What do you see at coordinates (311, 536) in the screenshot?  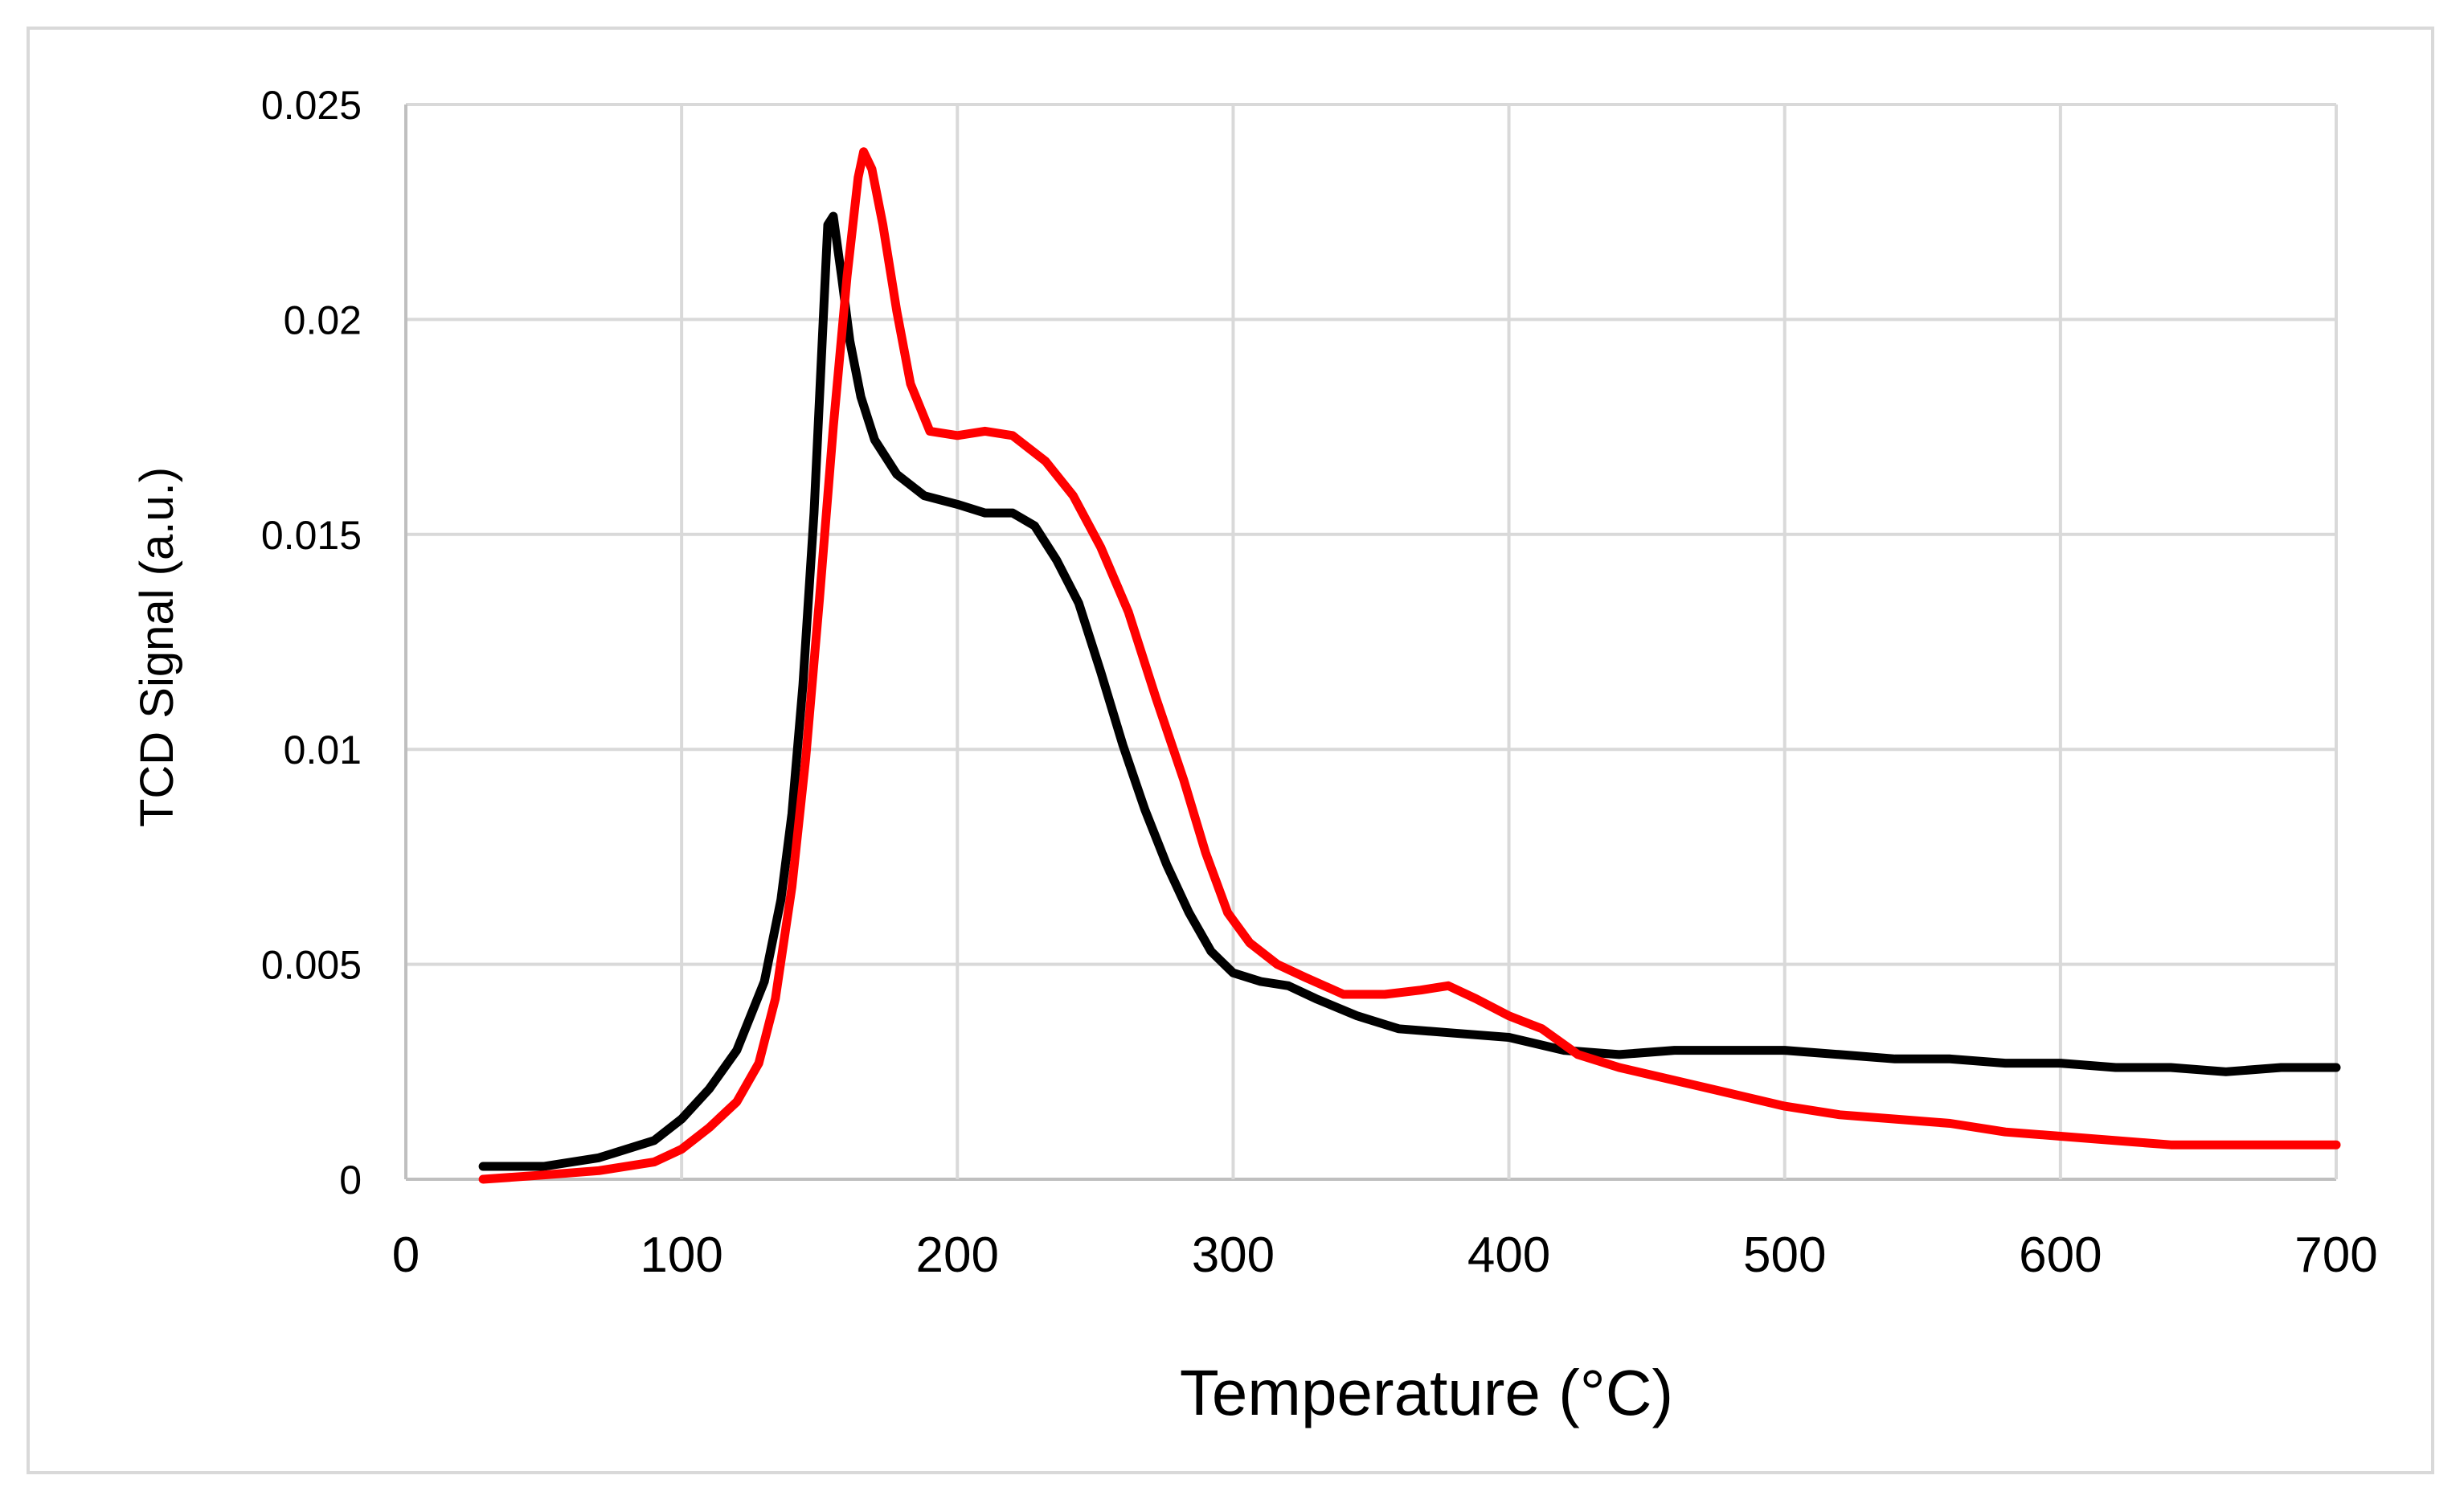 I see `y-tick-label: 0.015` at bounding box center [311, 536].